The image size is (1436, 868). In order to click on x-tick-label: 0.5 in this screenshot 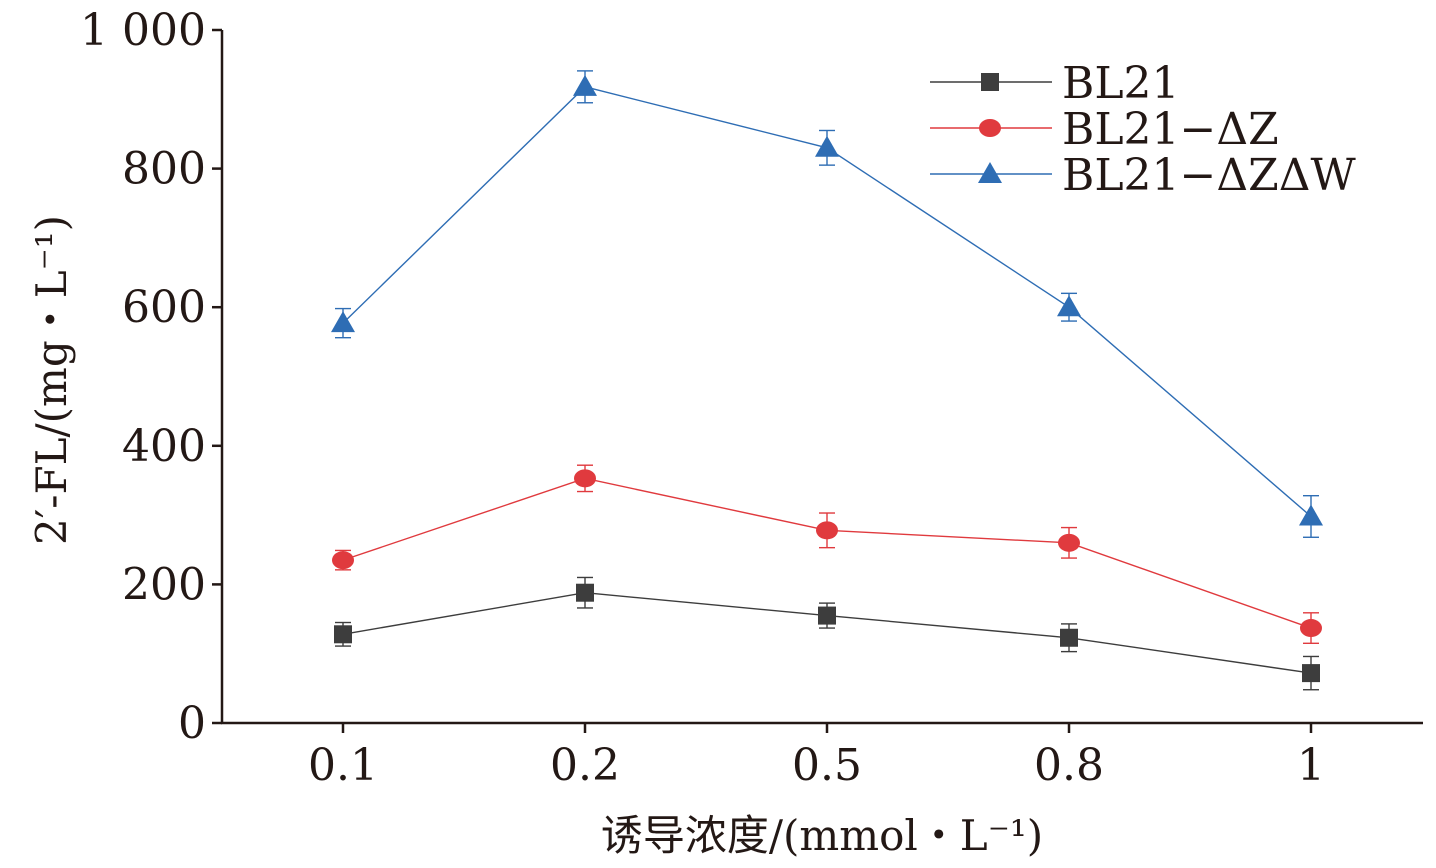, I will do `click(827, 765)`.